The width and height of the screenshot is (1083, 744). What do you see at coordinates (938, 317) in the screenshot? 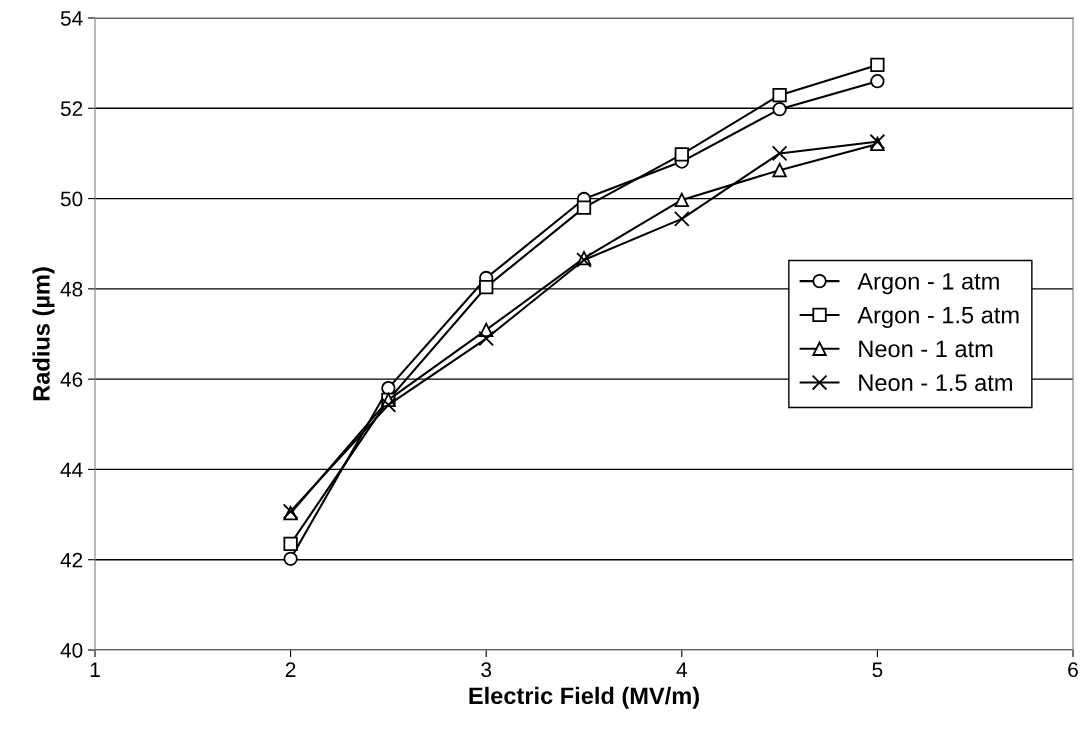
I see `legend-label: Argon - 1.5 atm` at bounding box center [938, 317].